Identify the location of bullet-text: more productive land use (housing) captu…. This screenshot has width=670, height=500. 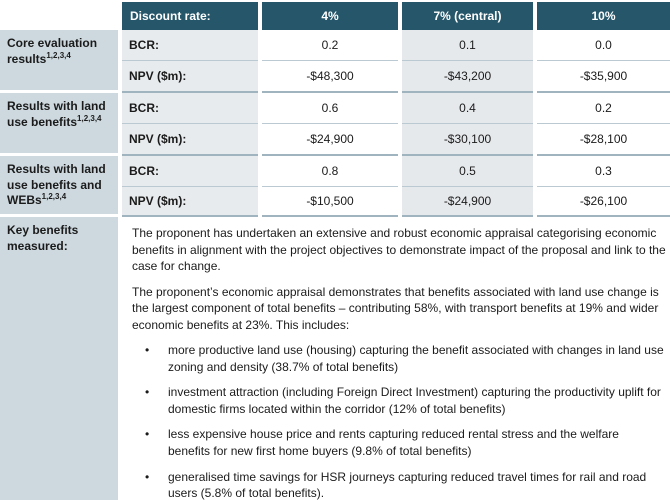
(416, 358).